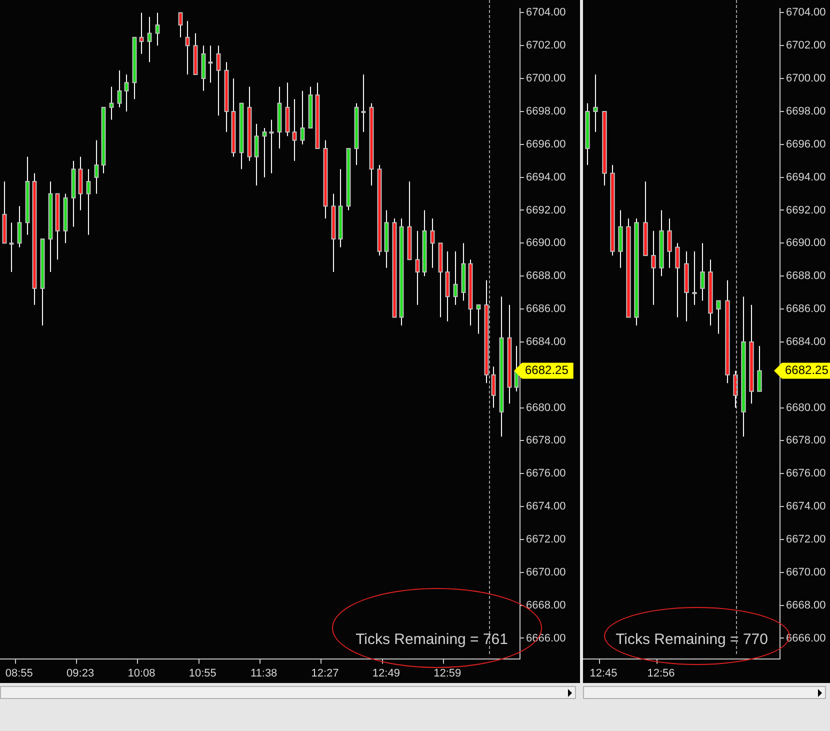  What do you see at coordinates (386, 673) in the screenshot?
I see `x-tick-label: 12:49` at bounding box center [386, 673].